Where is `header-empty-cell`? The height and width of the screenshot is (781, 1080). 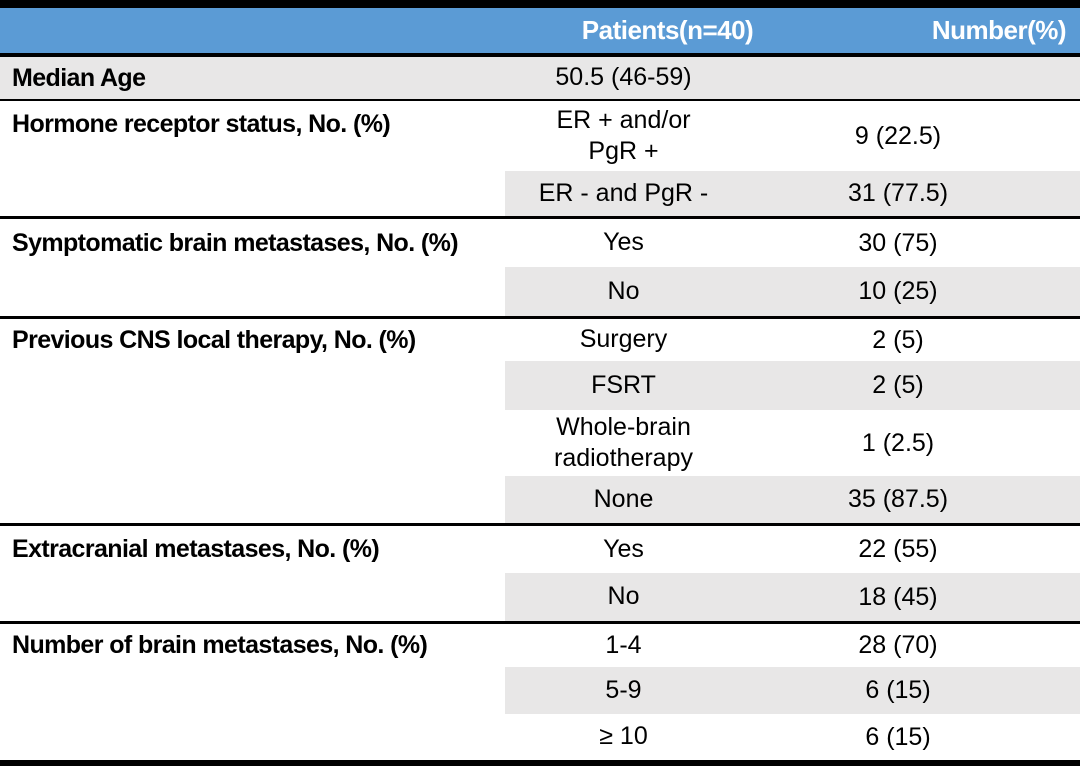
header-empty-cell is located at coordinates (252, 30).